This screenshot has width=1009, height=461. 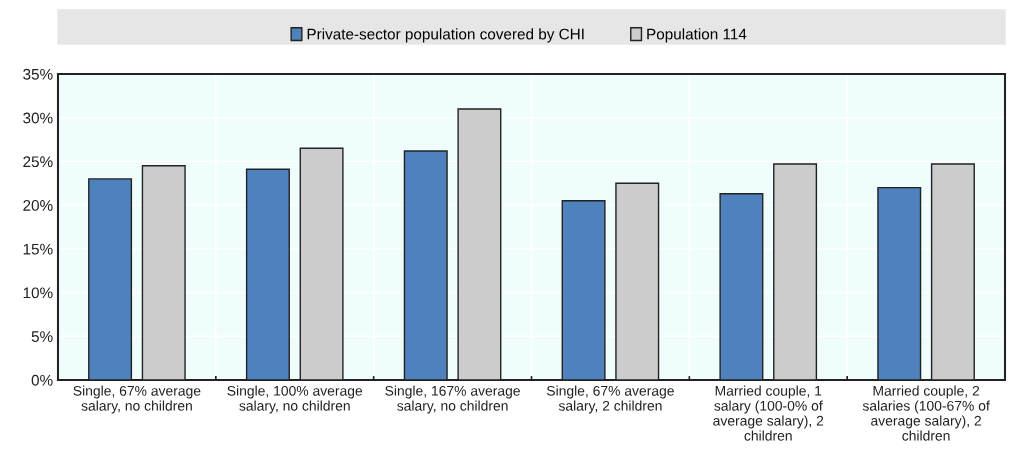 What do you see at coordinates (38, 162) in the screenshot?
I see `y-tick-label: 25%` at bounding box center [38, 162].